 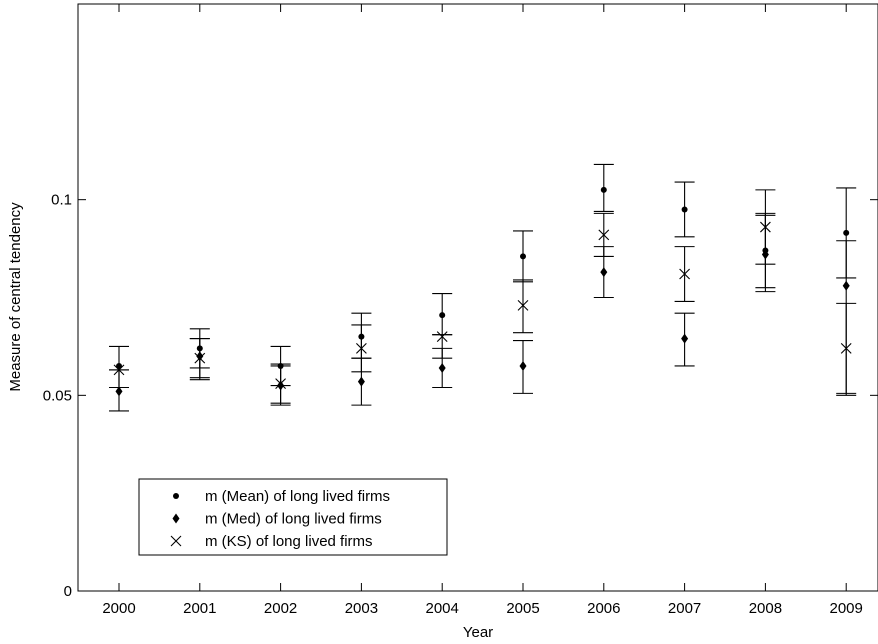 What do you see at coordinates (442, 608) in the screenshot?
I see `x-tick-label: 2004` at bounding box center [442, 608].